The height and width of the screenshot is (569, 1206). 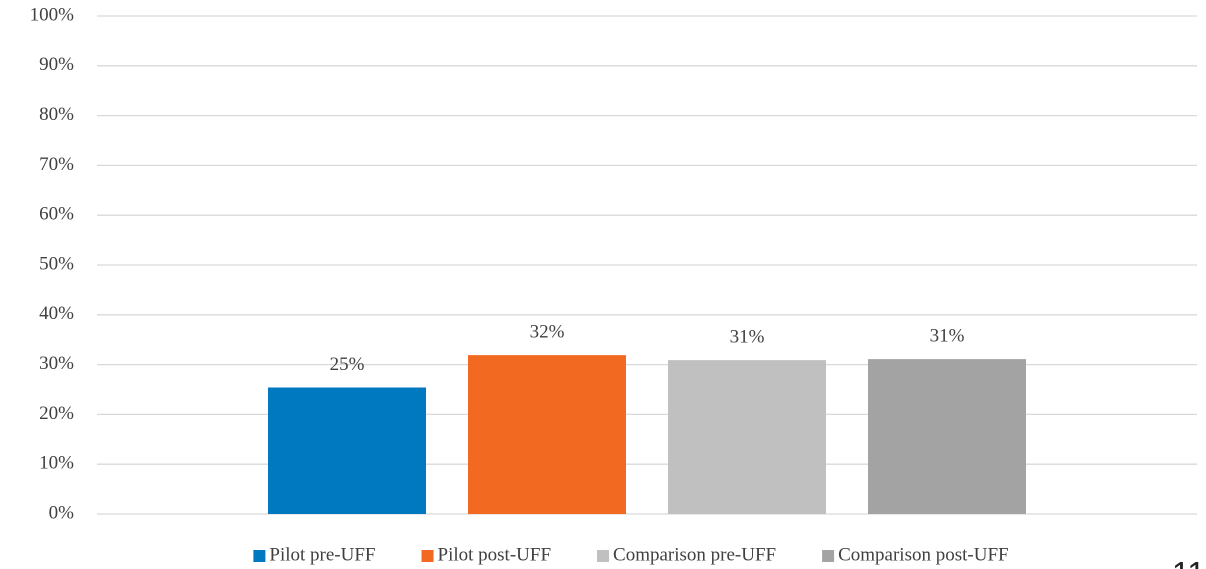 I want to click on y-tick-label: 100%, so click(x=52, y=14).